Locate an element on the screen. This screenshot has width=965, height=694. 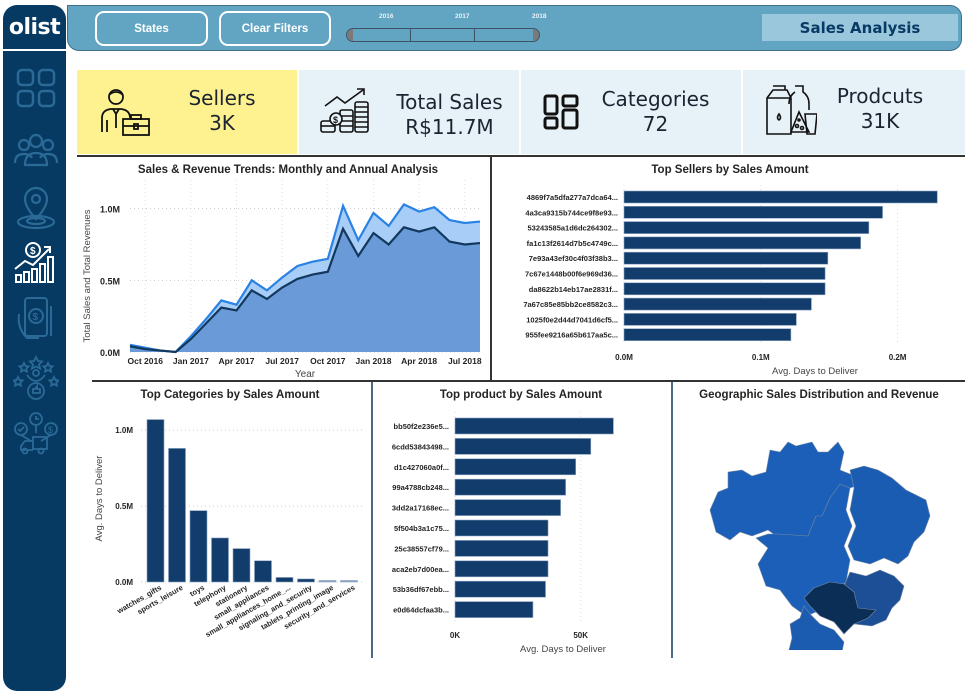
trend-x-tick: Oct 2016 is located at coordinates (145, 361).